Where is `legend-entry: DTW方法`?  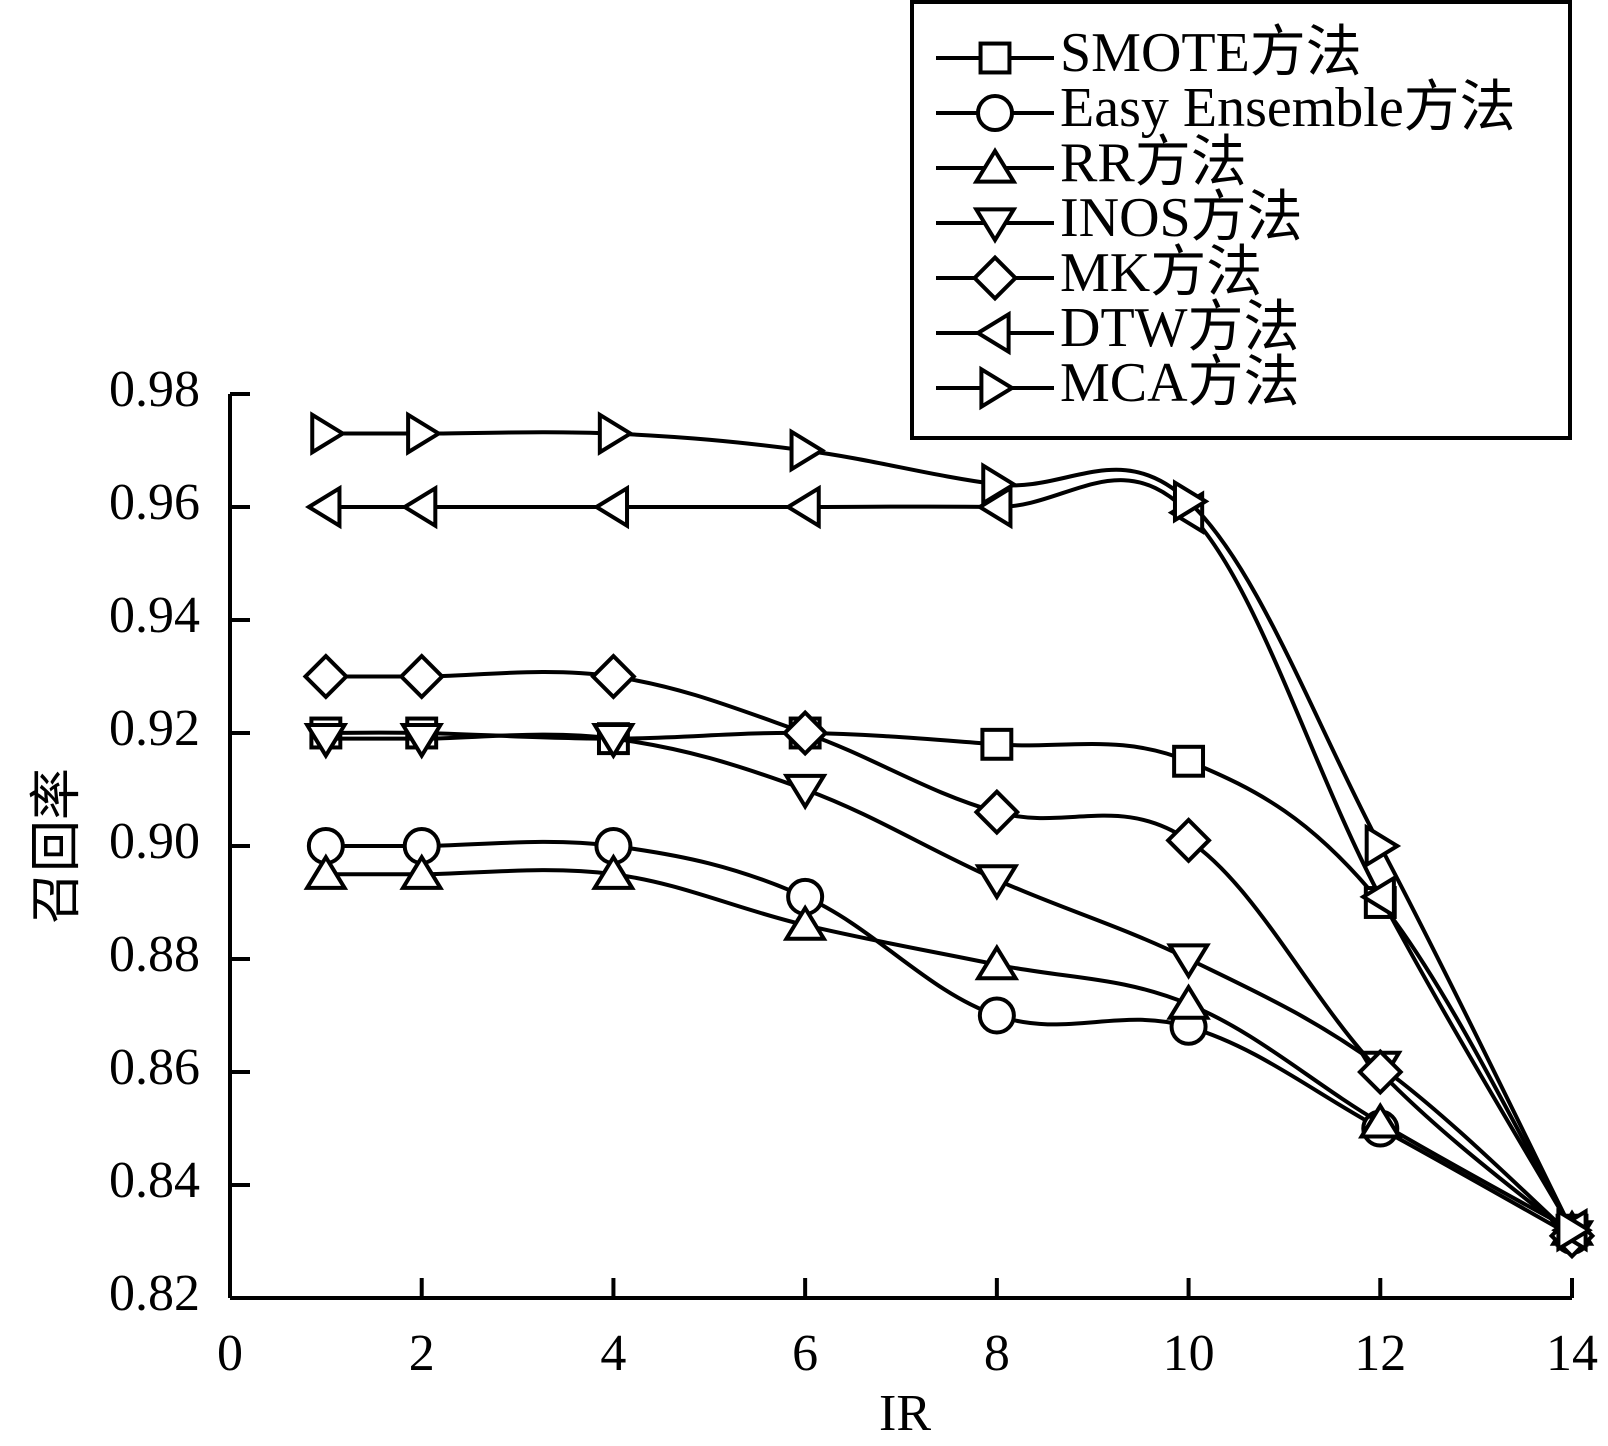 legend-entry: DTW方法 is located at coordinates (1118, 328).